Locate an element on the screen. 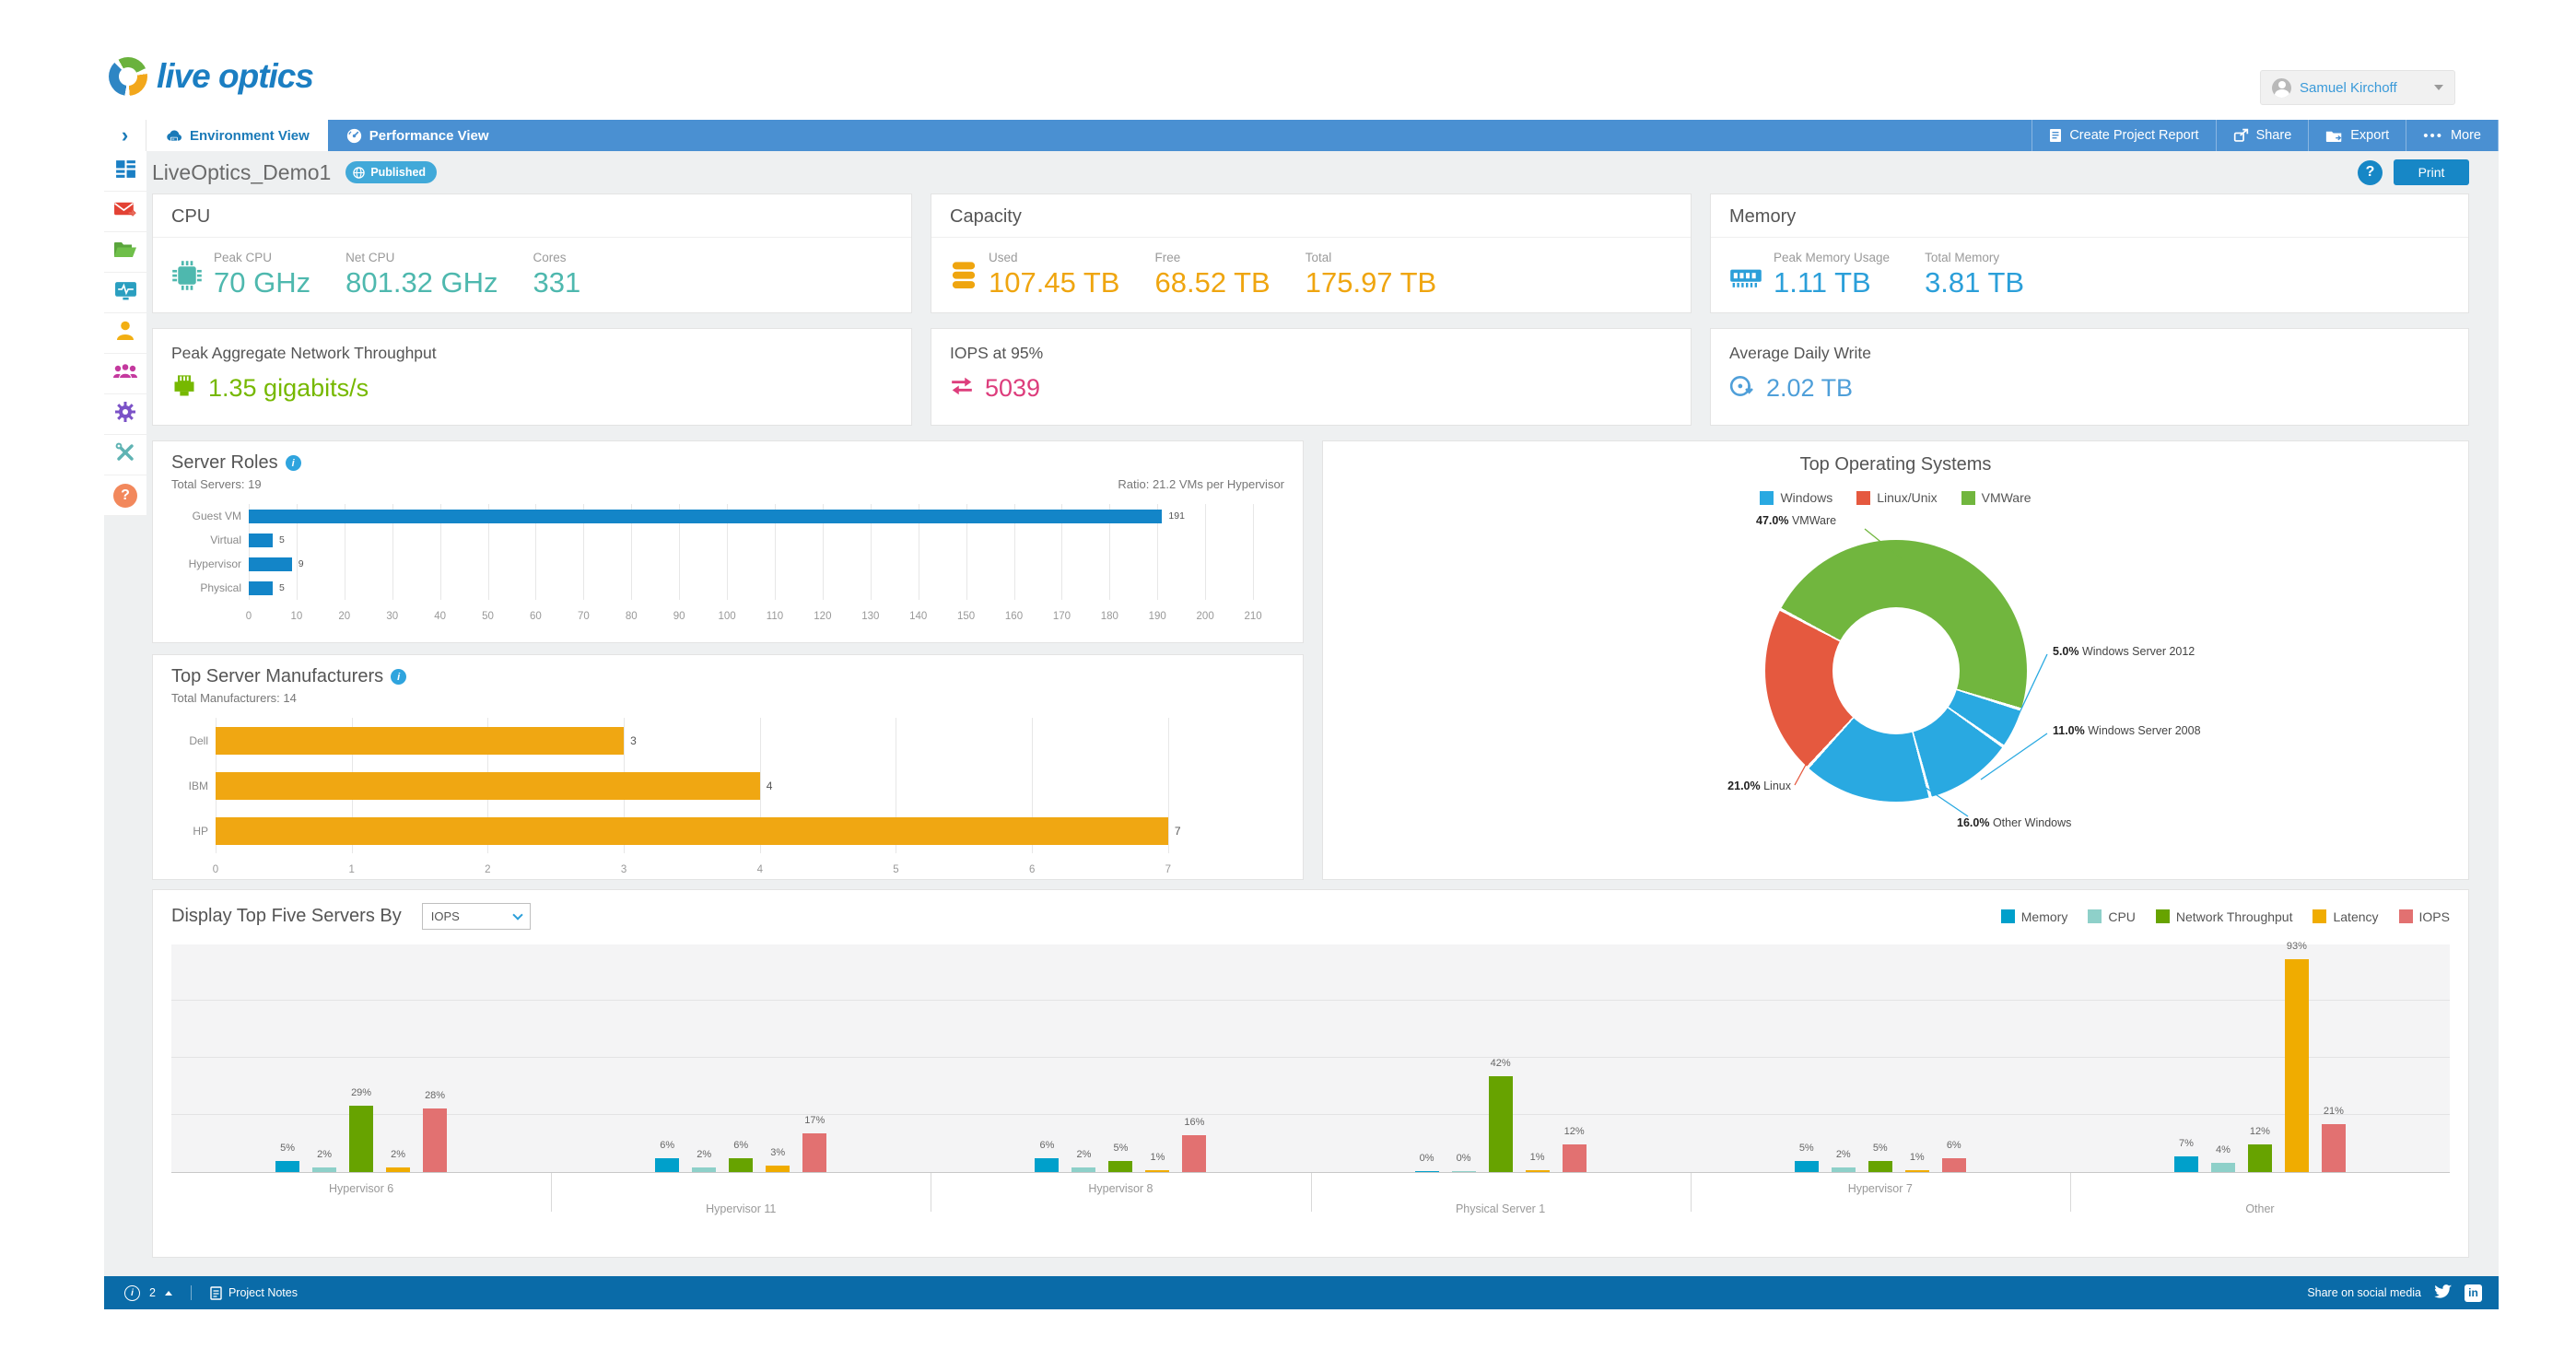 The image size is (2576, 1372). bar-value-label: 17% is located at coordinates (814, 1120).